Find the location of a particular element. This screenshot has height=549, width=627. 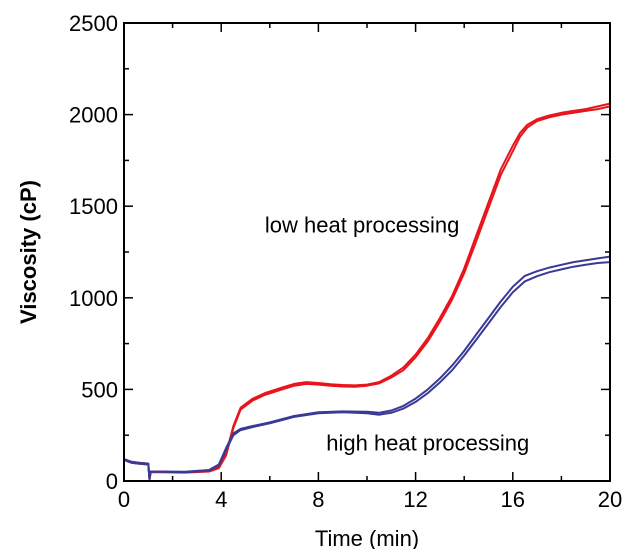

x-tick-label: 20 is located at coordinates (610, 499).